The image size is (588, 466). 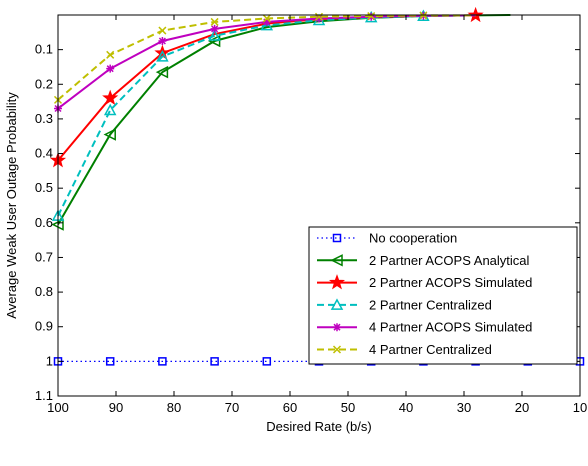 I want to click on x-tick-label: 20, so click(x=522, y=407).